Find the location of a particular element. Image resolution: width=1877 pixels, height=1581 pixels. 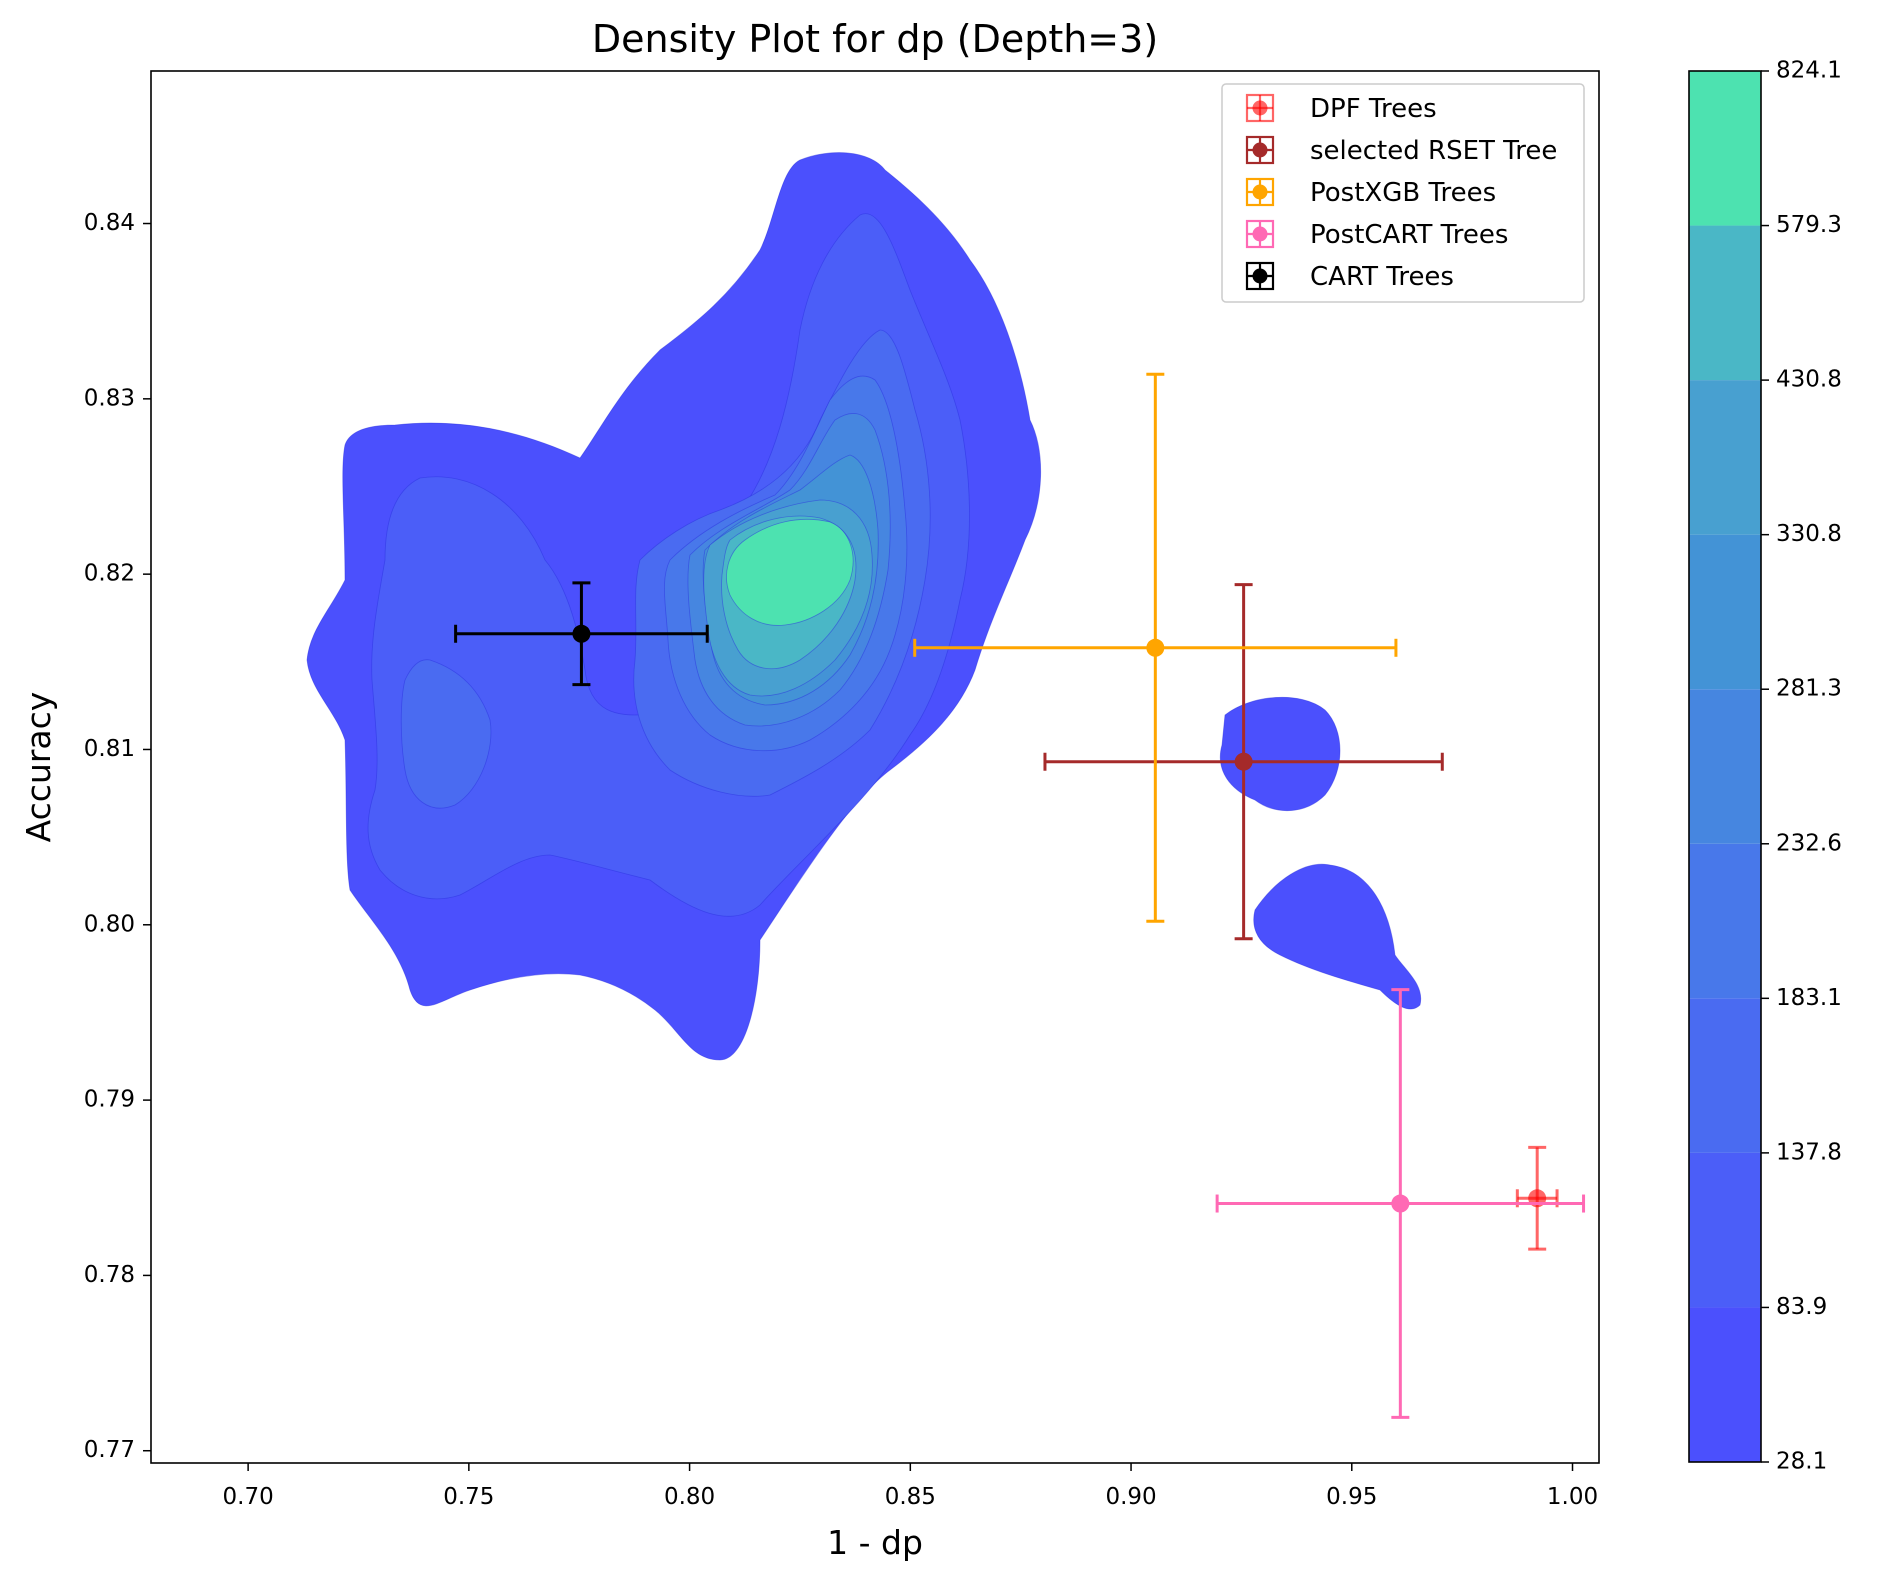

legend-entry-dpf-trees: DPF Trees is located at coordinates (1341, 108).